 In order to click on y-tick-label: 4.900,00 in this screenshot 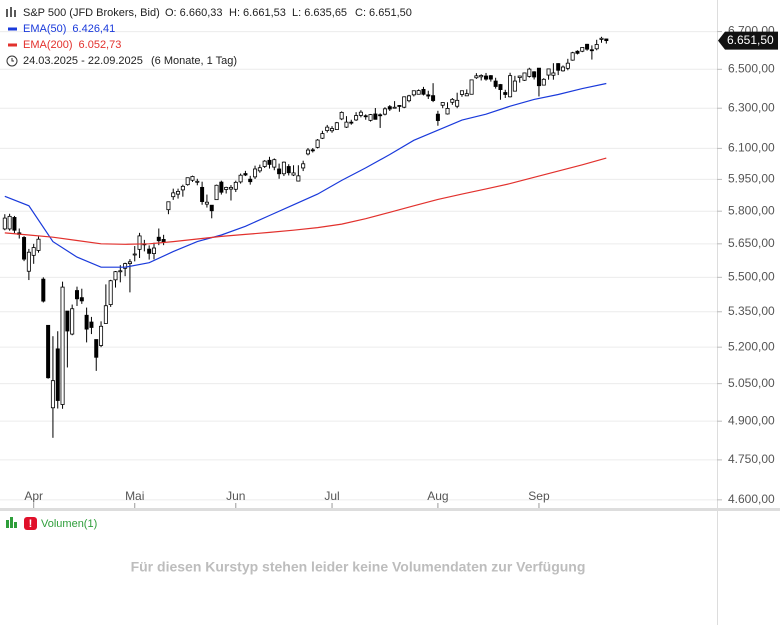, I will do `click(751, 420)`.